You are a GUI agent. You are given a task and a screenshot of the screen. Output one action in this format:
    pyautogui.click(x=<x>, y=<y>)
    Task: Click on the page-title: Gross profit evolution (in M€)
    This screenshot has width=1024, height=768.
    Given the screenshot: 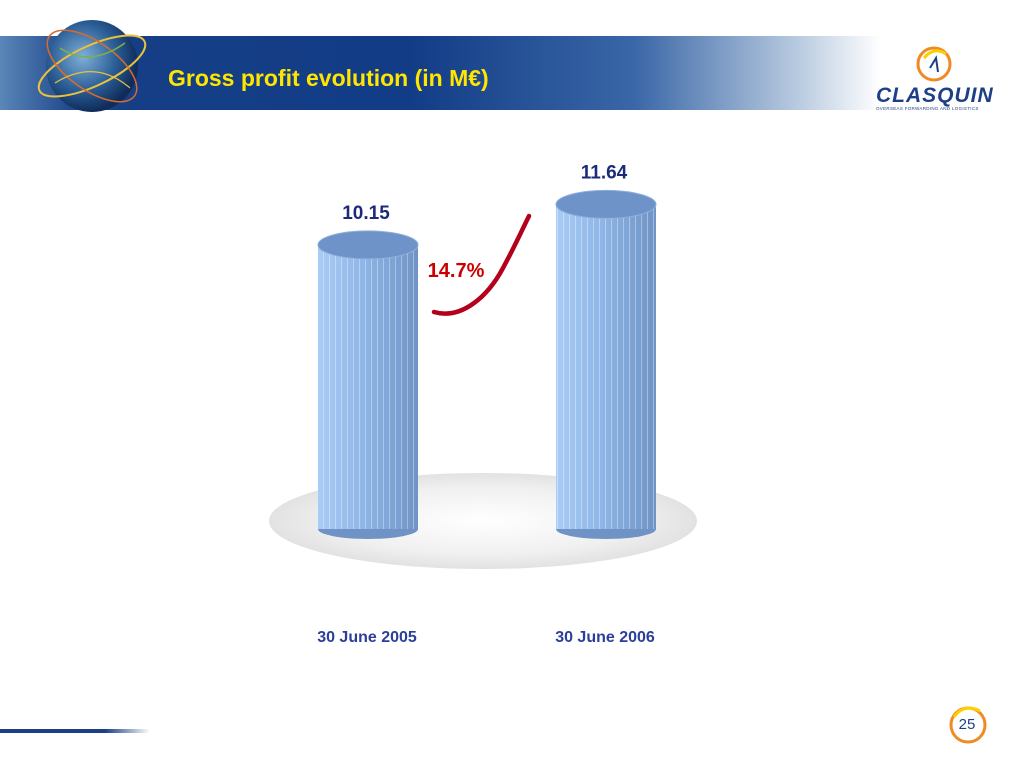 What is the action you would take?
    pyautogui.click(x=328, y=78)
    